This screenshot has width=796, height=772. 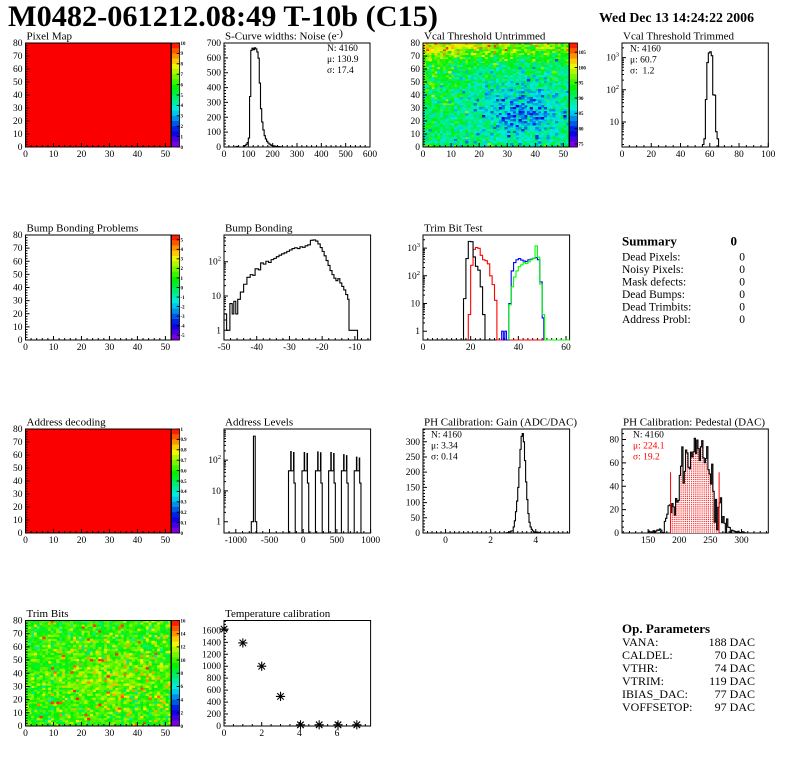 I want to click on svg-text: 3, so click(x=182, y=117).